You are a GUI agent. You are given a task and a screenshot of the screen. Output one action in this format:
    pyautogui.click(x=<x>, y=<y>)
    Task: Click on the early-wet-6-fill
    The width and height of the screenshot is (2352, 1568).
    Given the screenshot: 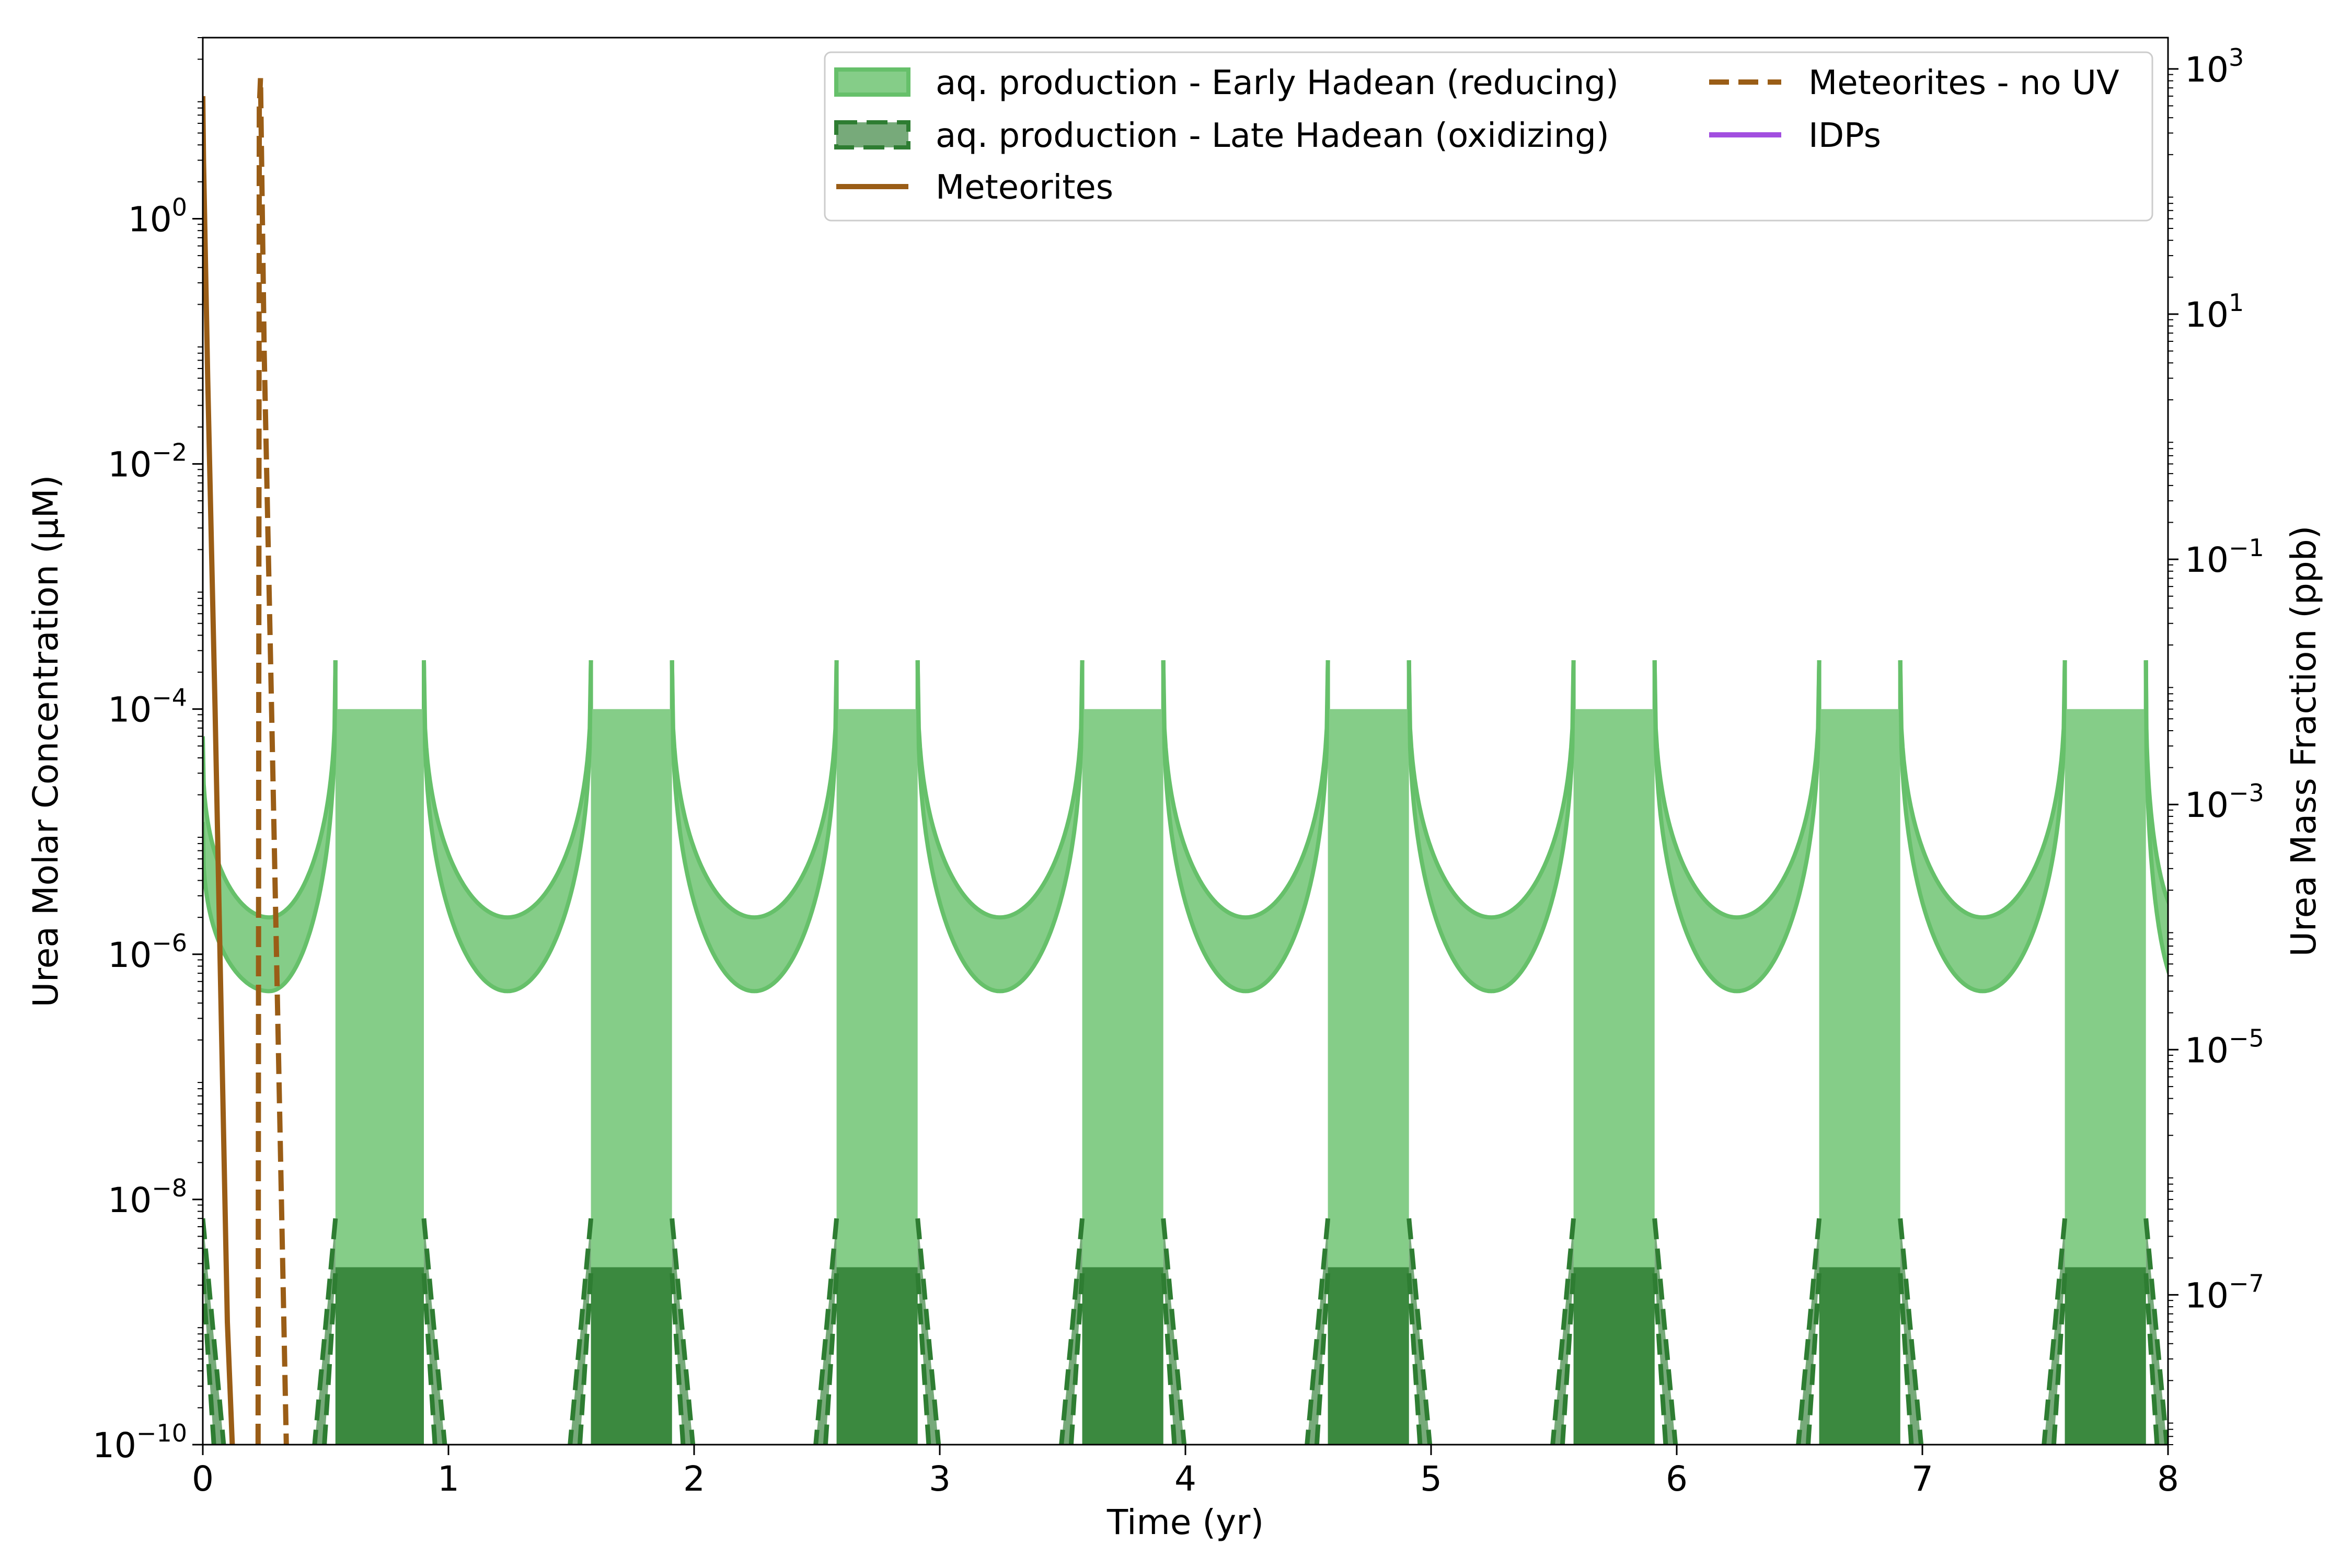 What is the action you would take?
    pyautogui.click(x=1736, y=825)
    